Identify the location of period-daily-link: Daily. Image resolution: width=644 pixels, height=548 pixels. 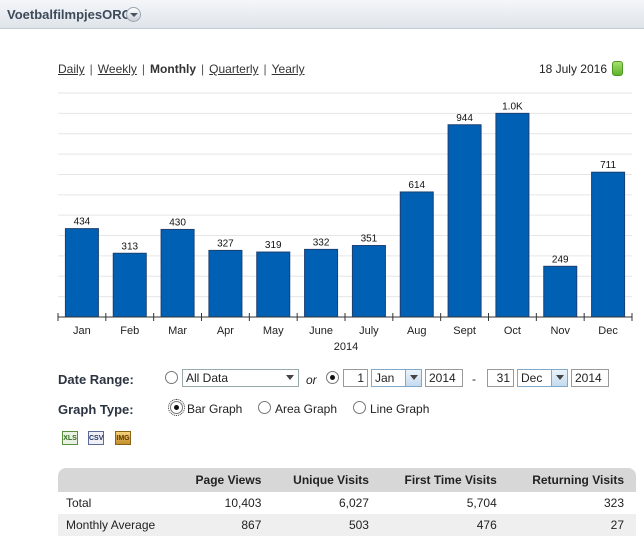
(71, 69).